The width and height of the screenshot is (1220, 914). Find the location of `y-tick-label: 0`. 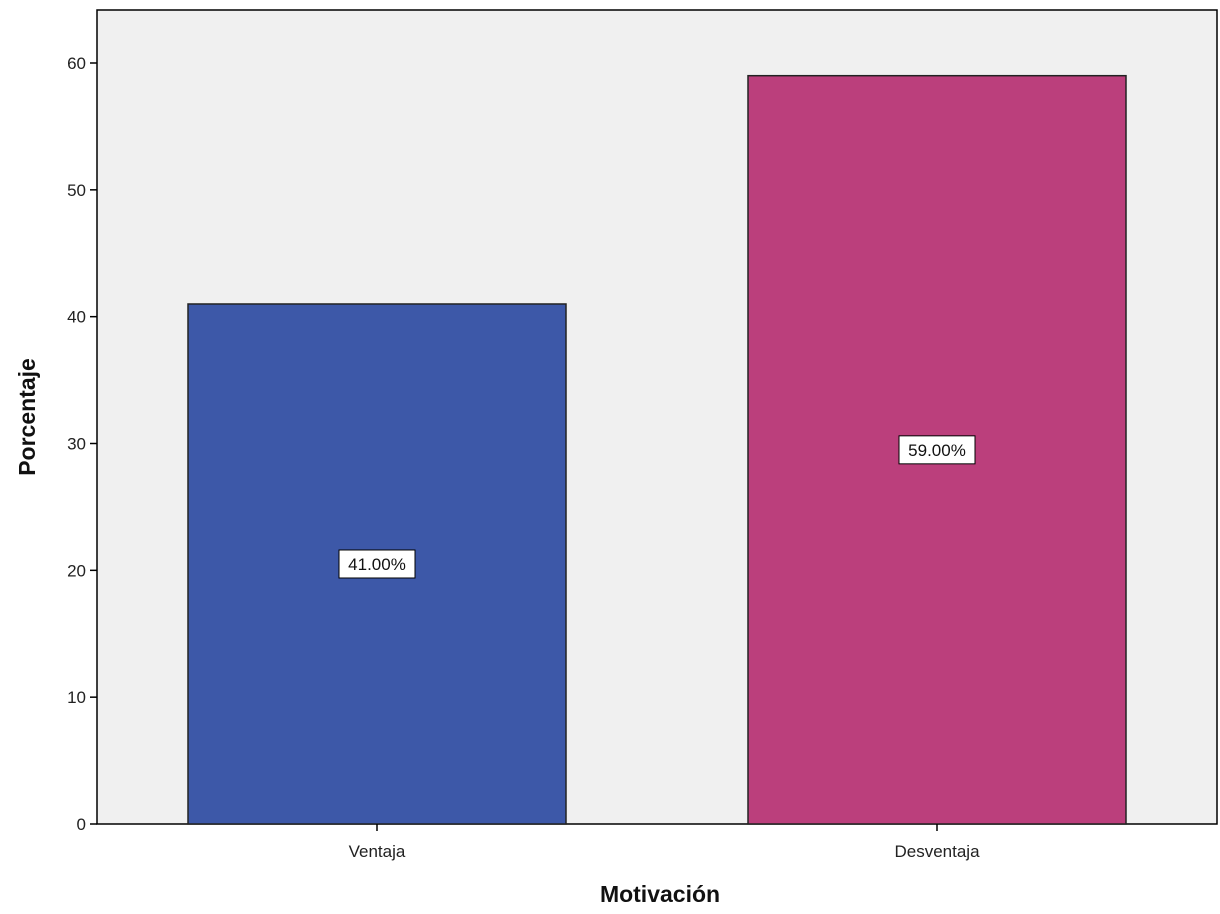

y-tick-label: 0 is located at coordinates (81, 824).